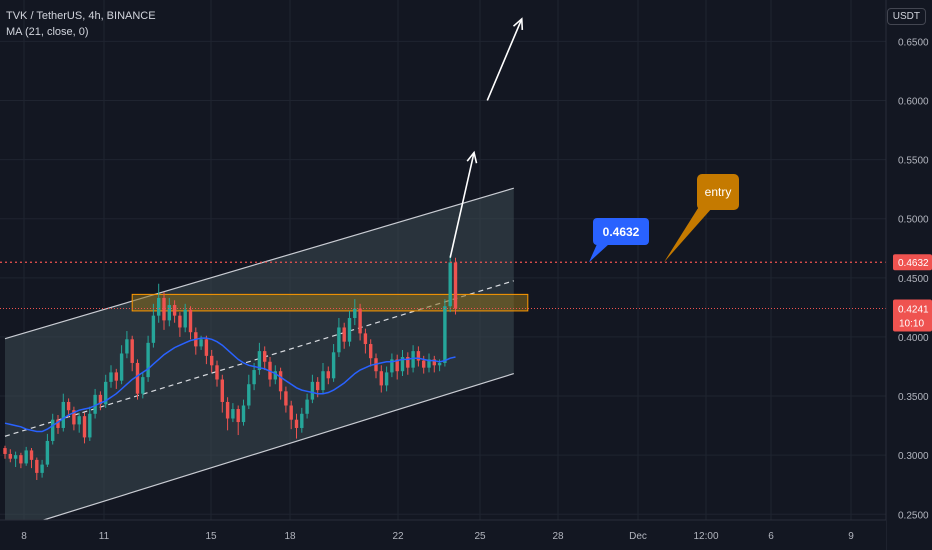  Describe the element at coordinates (771, 536) in the screenshot. I see `time-tick-label: 6` at that location.